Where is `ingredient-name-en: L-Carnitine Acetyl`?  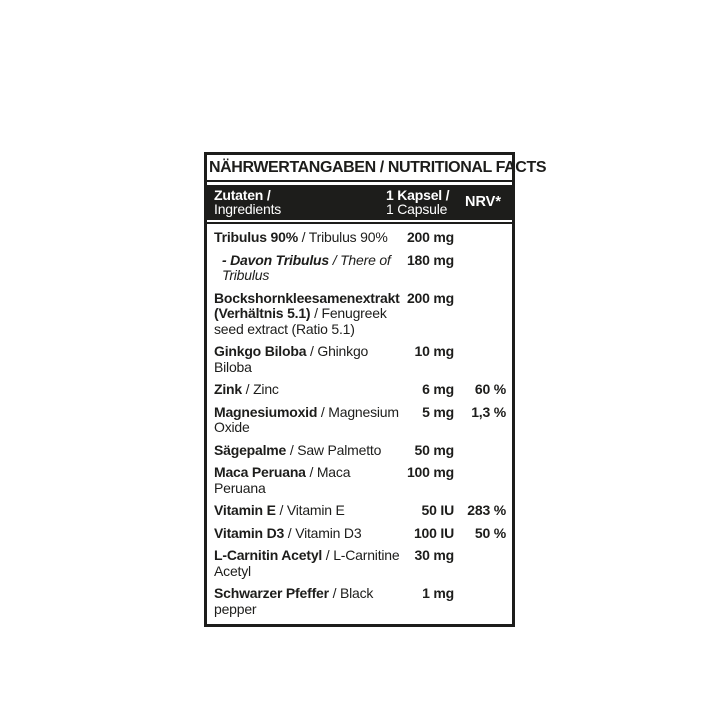 ingredient-name-en: L-Carnitine Acetyl is located at coordinates (307, 563).